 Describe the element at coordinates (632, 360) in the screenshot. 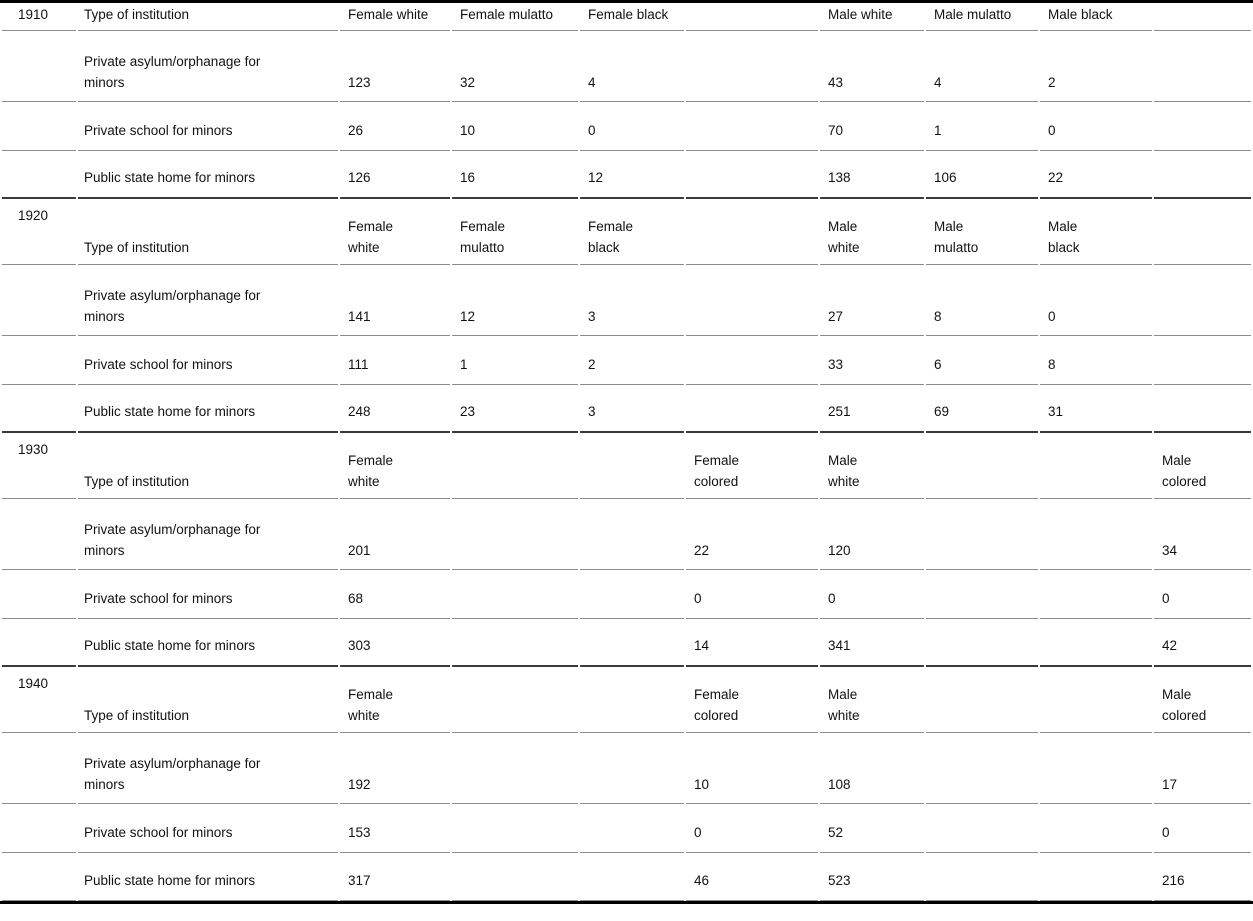

I see `cell-female-black: 2` at that location.